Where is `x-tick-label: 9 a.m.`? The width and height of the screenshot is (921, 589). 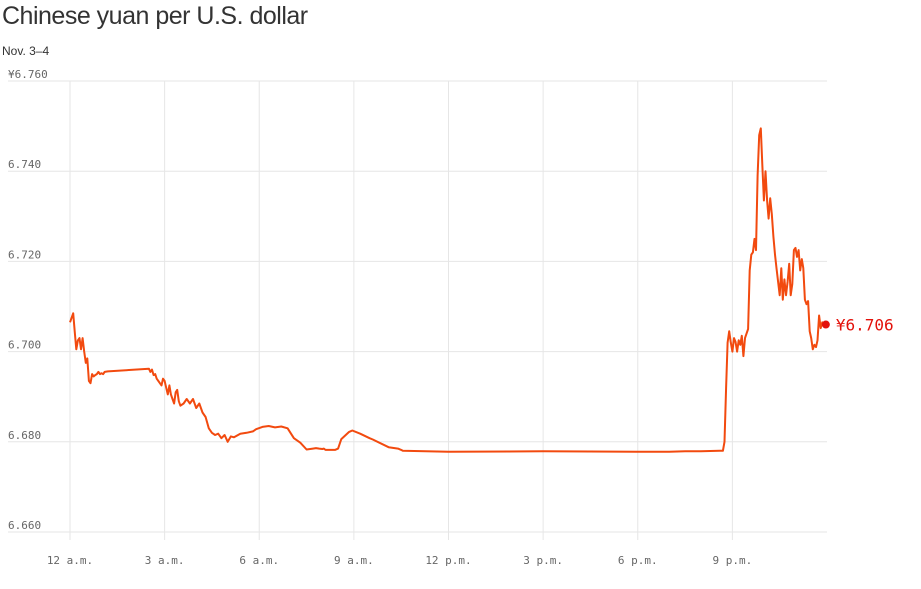 x-tick-label: 9 a.m. is located at coordinates (354, 560).